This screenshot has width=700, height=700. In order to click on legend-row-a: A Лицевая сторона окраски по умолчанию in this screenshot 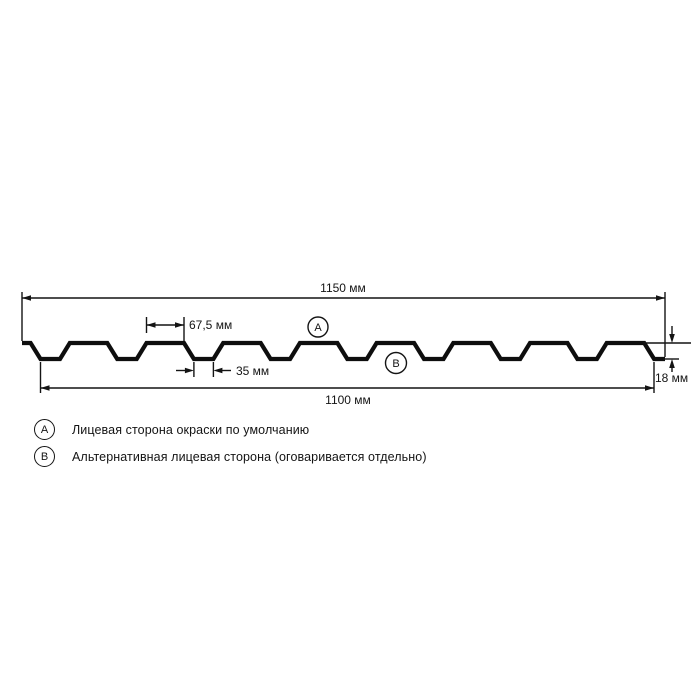, I will do `click(230, 429)`.